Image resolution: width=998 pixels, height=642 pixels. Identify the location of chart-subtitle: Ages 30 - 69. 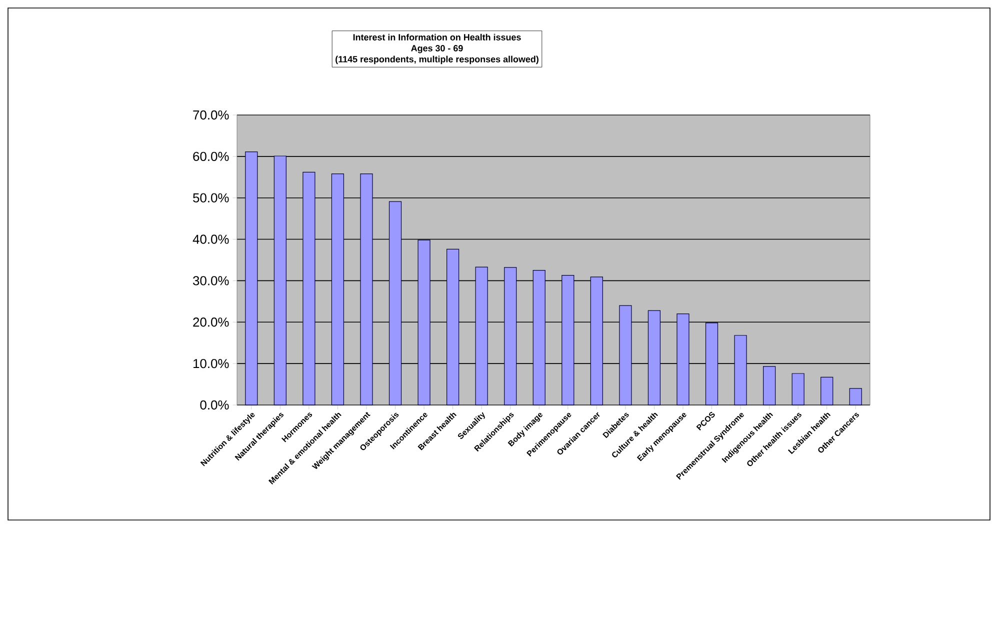
(437, 49).